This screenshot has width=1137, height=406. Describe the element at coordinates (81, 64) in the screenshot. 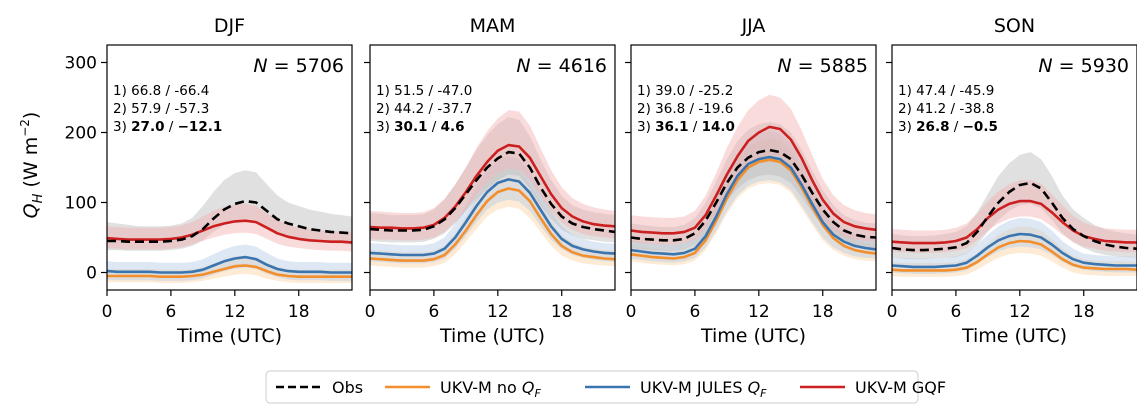

I see `y-tick-label: 300` at that location.